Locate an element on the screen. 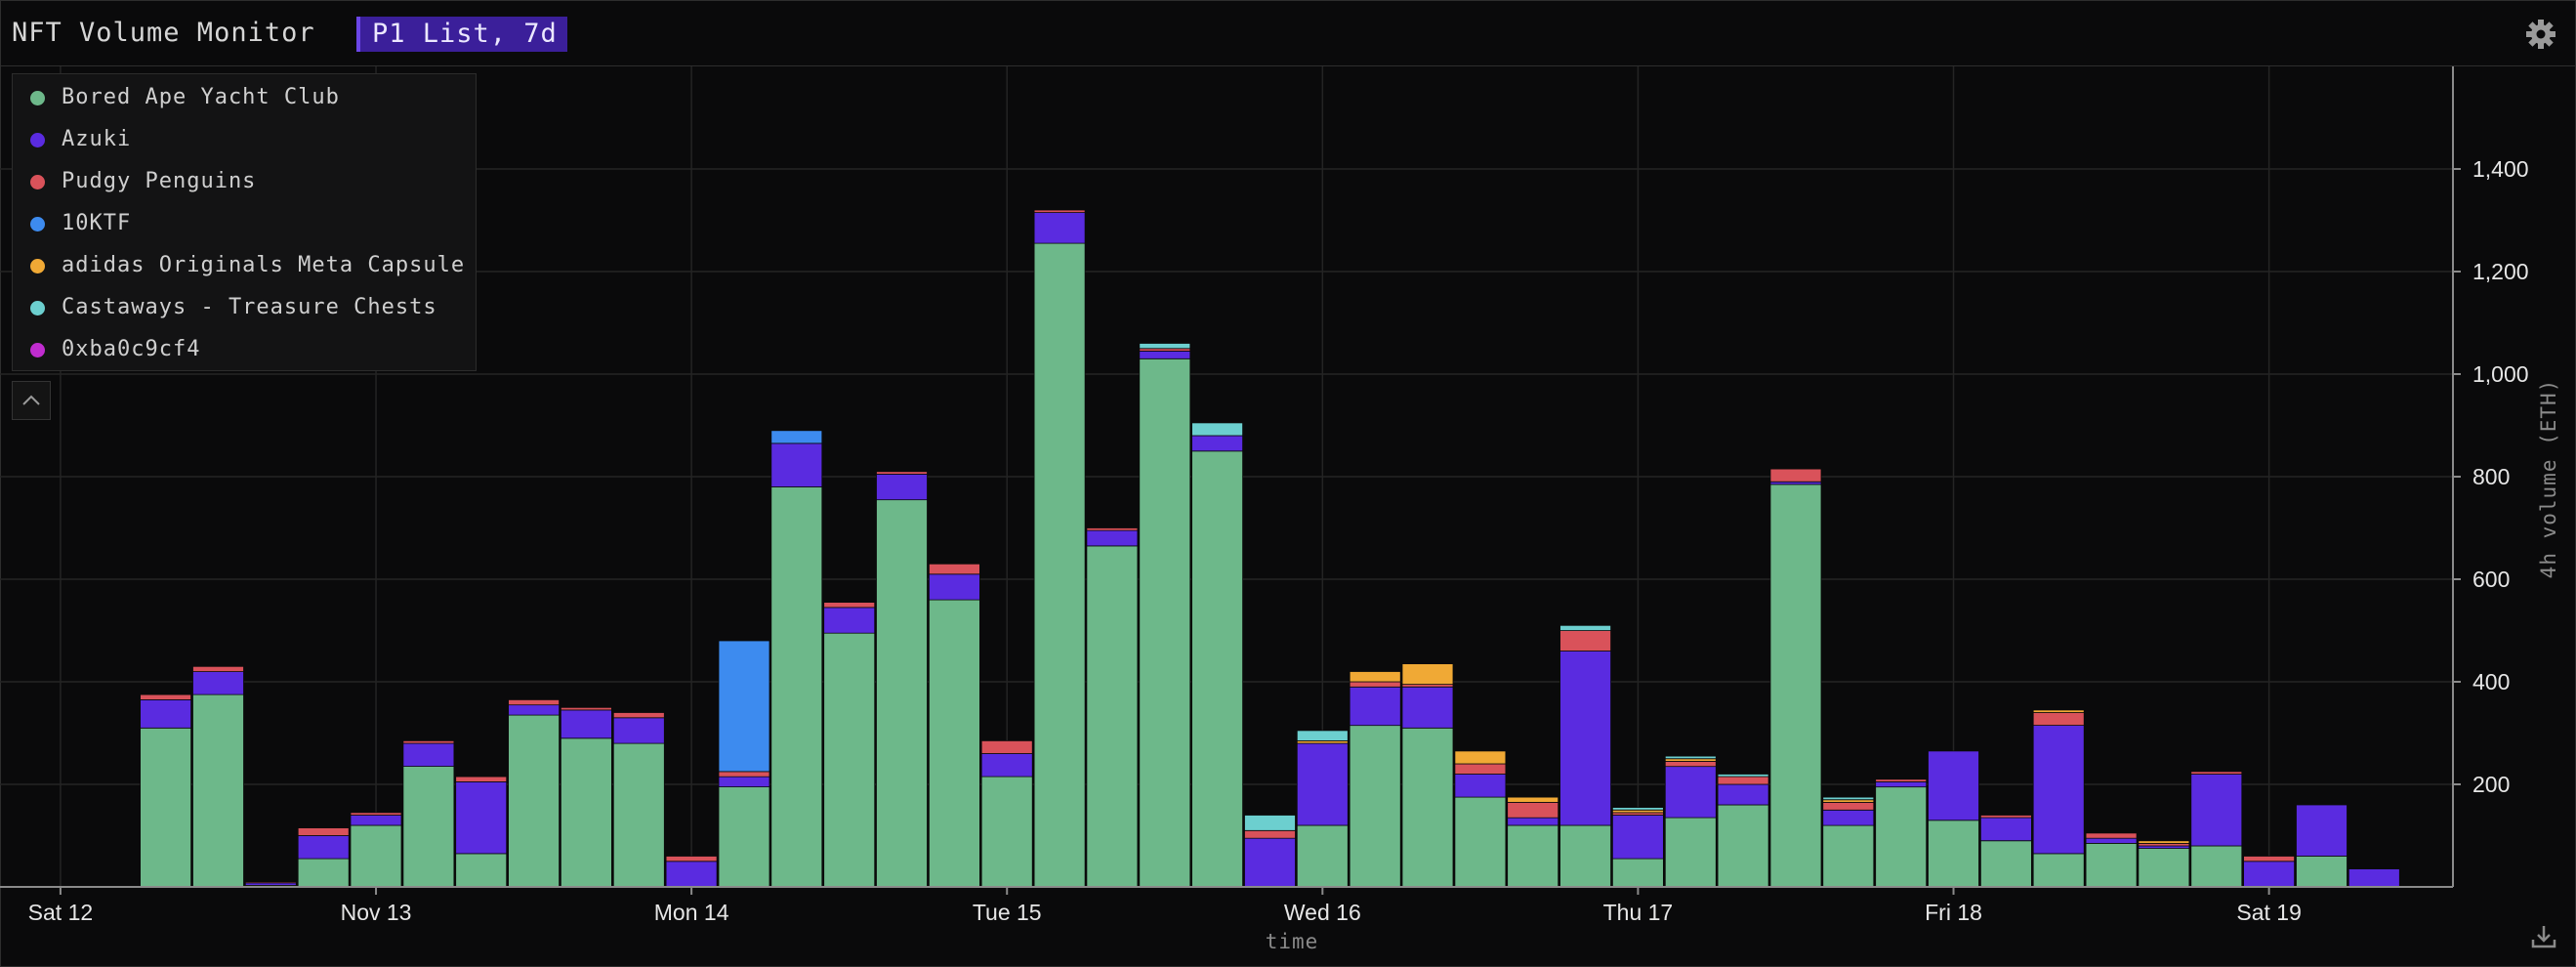 The image size is (2576, 967). settings-button is located at coordinates (2541, 34).